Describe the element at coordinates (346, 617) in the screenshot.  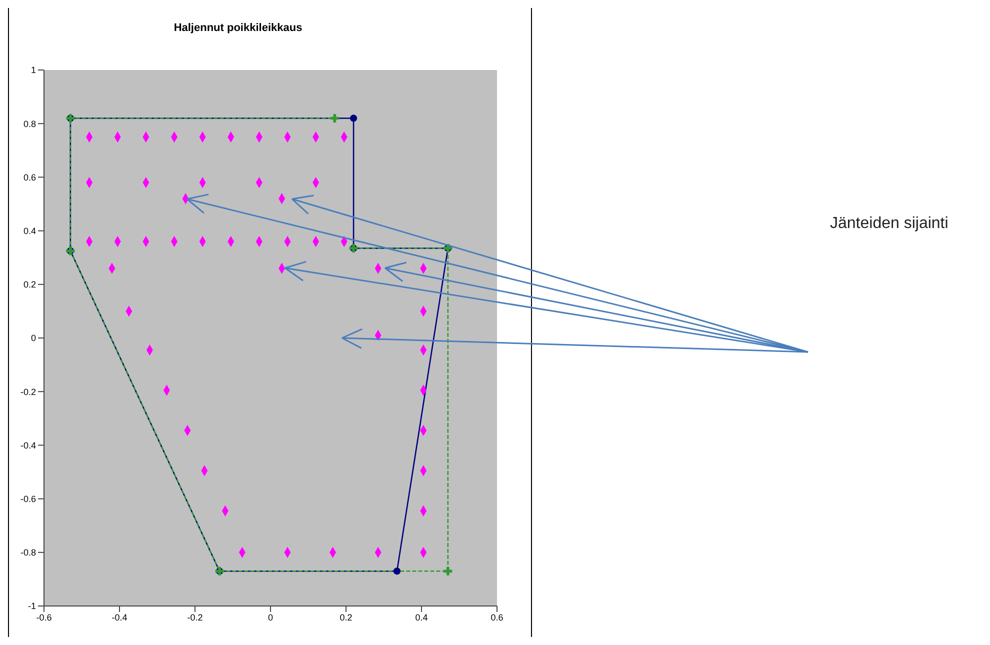
I see `x-tick-label: 0.2` at that location.